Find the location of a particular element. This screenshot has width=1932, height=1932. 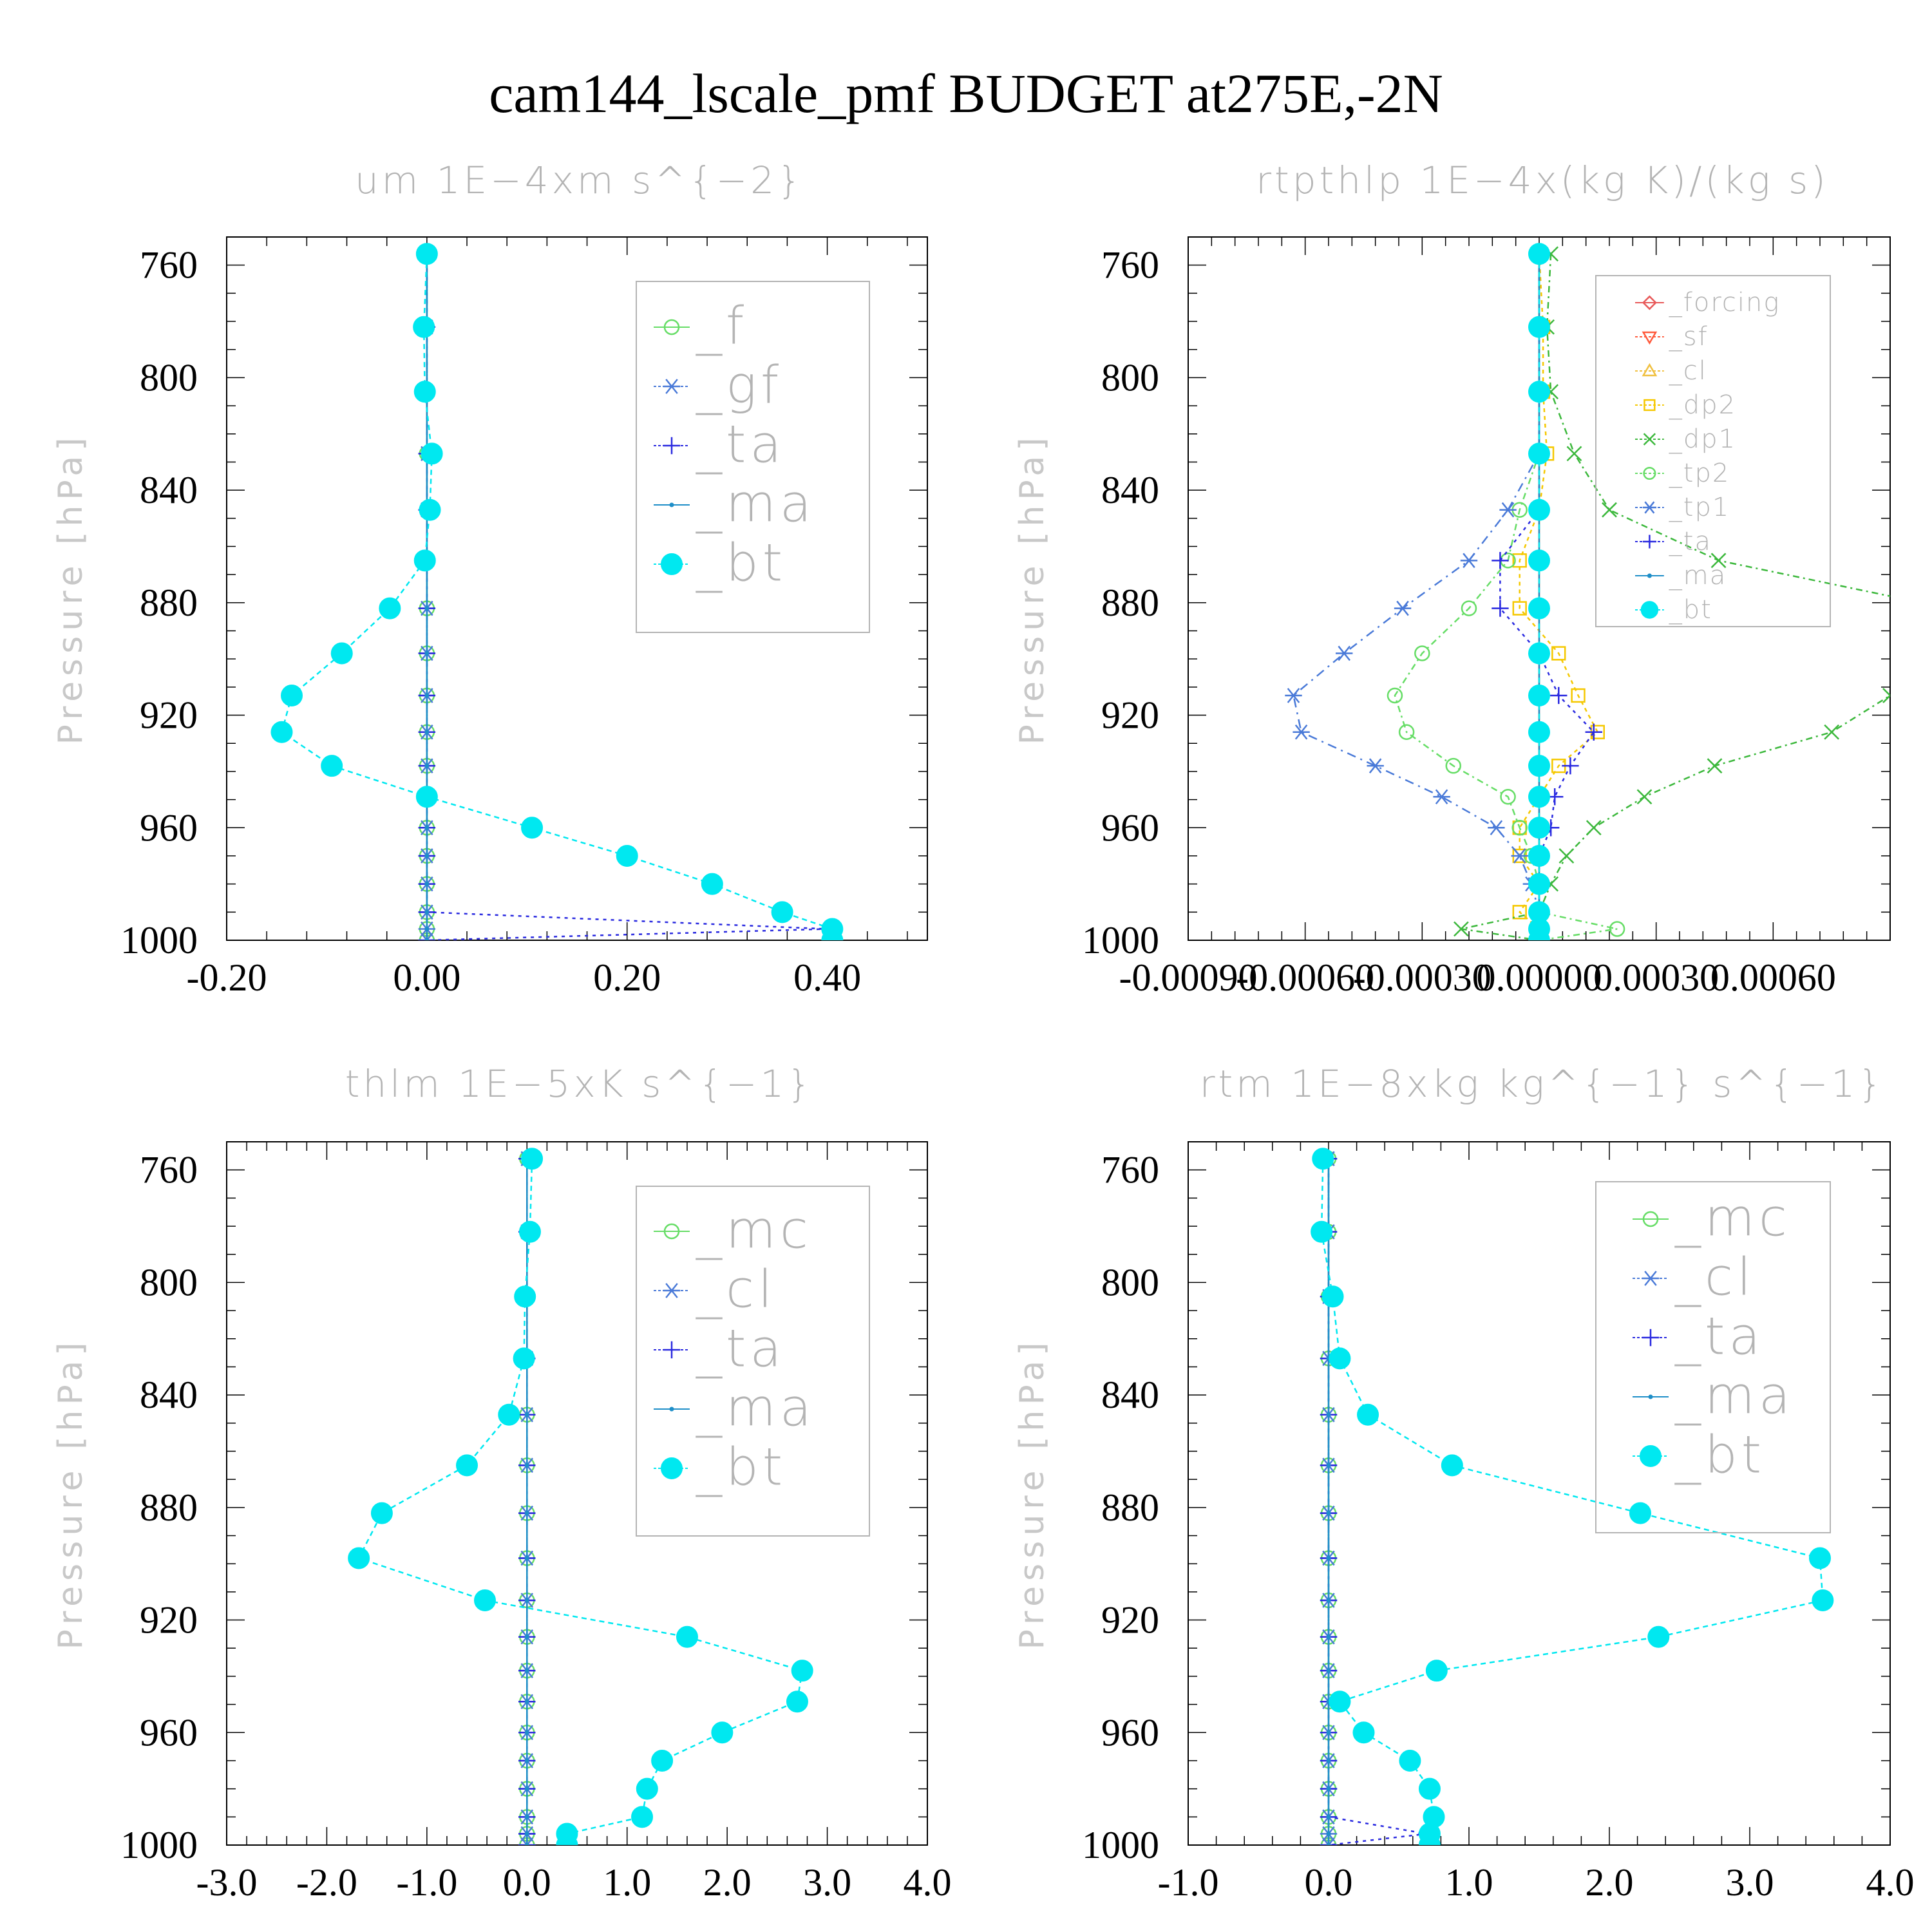

x-tick-label: -0.00030 is located at coordinates (1422, 977).